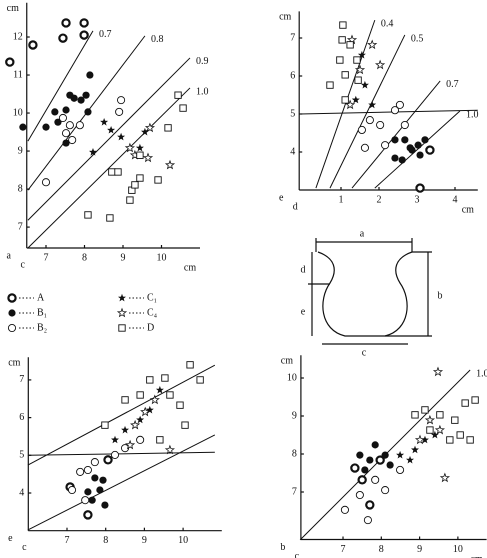 The height and width of the screenshot is (558, 487). Describe the element at coordinates (455, 199) in the screenshot. I see `x-tick-label: 4` at that location.